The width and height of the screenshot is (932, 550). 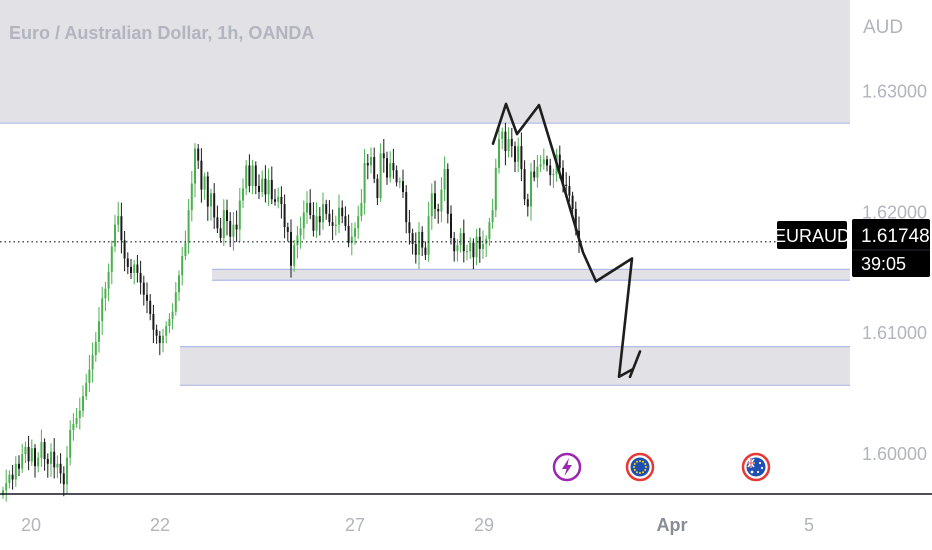 I want to click on time-tick-label: 5, so click(x=809, y=525).